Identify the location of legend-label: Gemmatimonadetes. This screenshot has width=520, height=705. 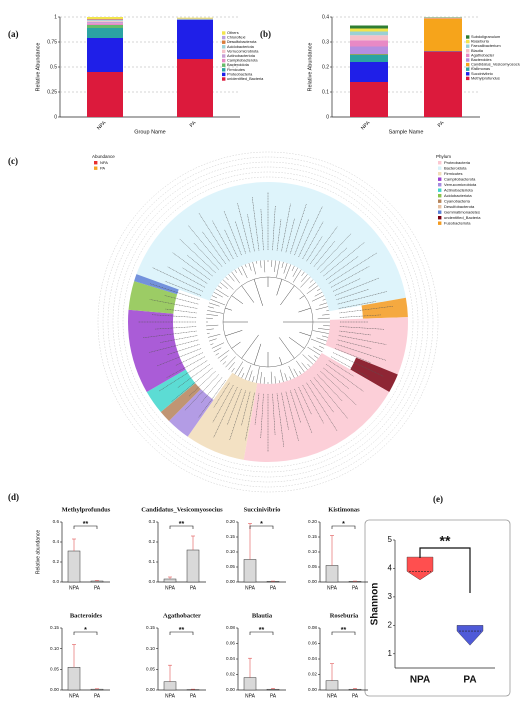
(462, 211).